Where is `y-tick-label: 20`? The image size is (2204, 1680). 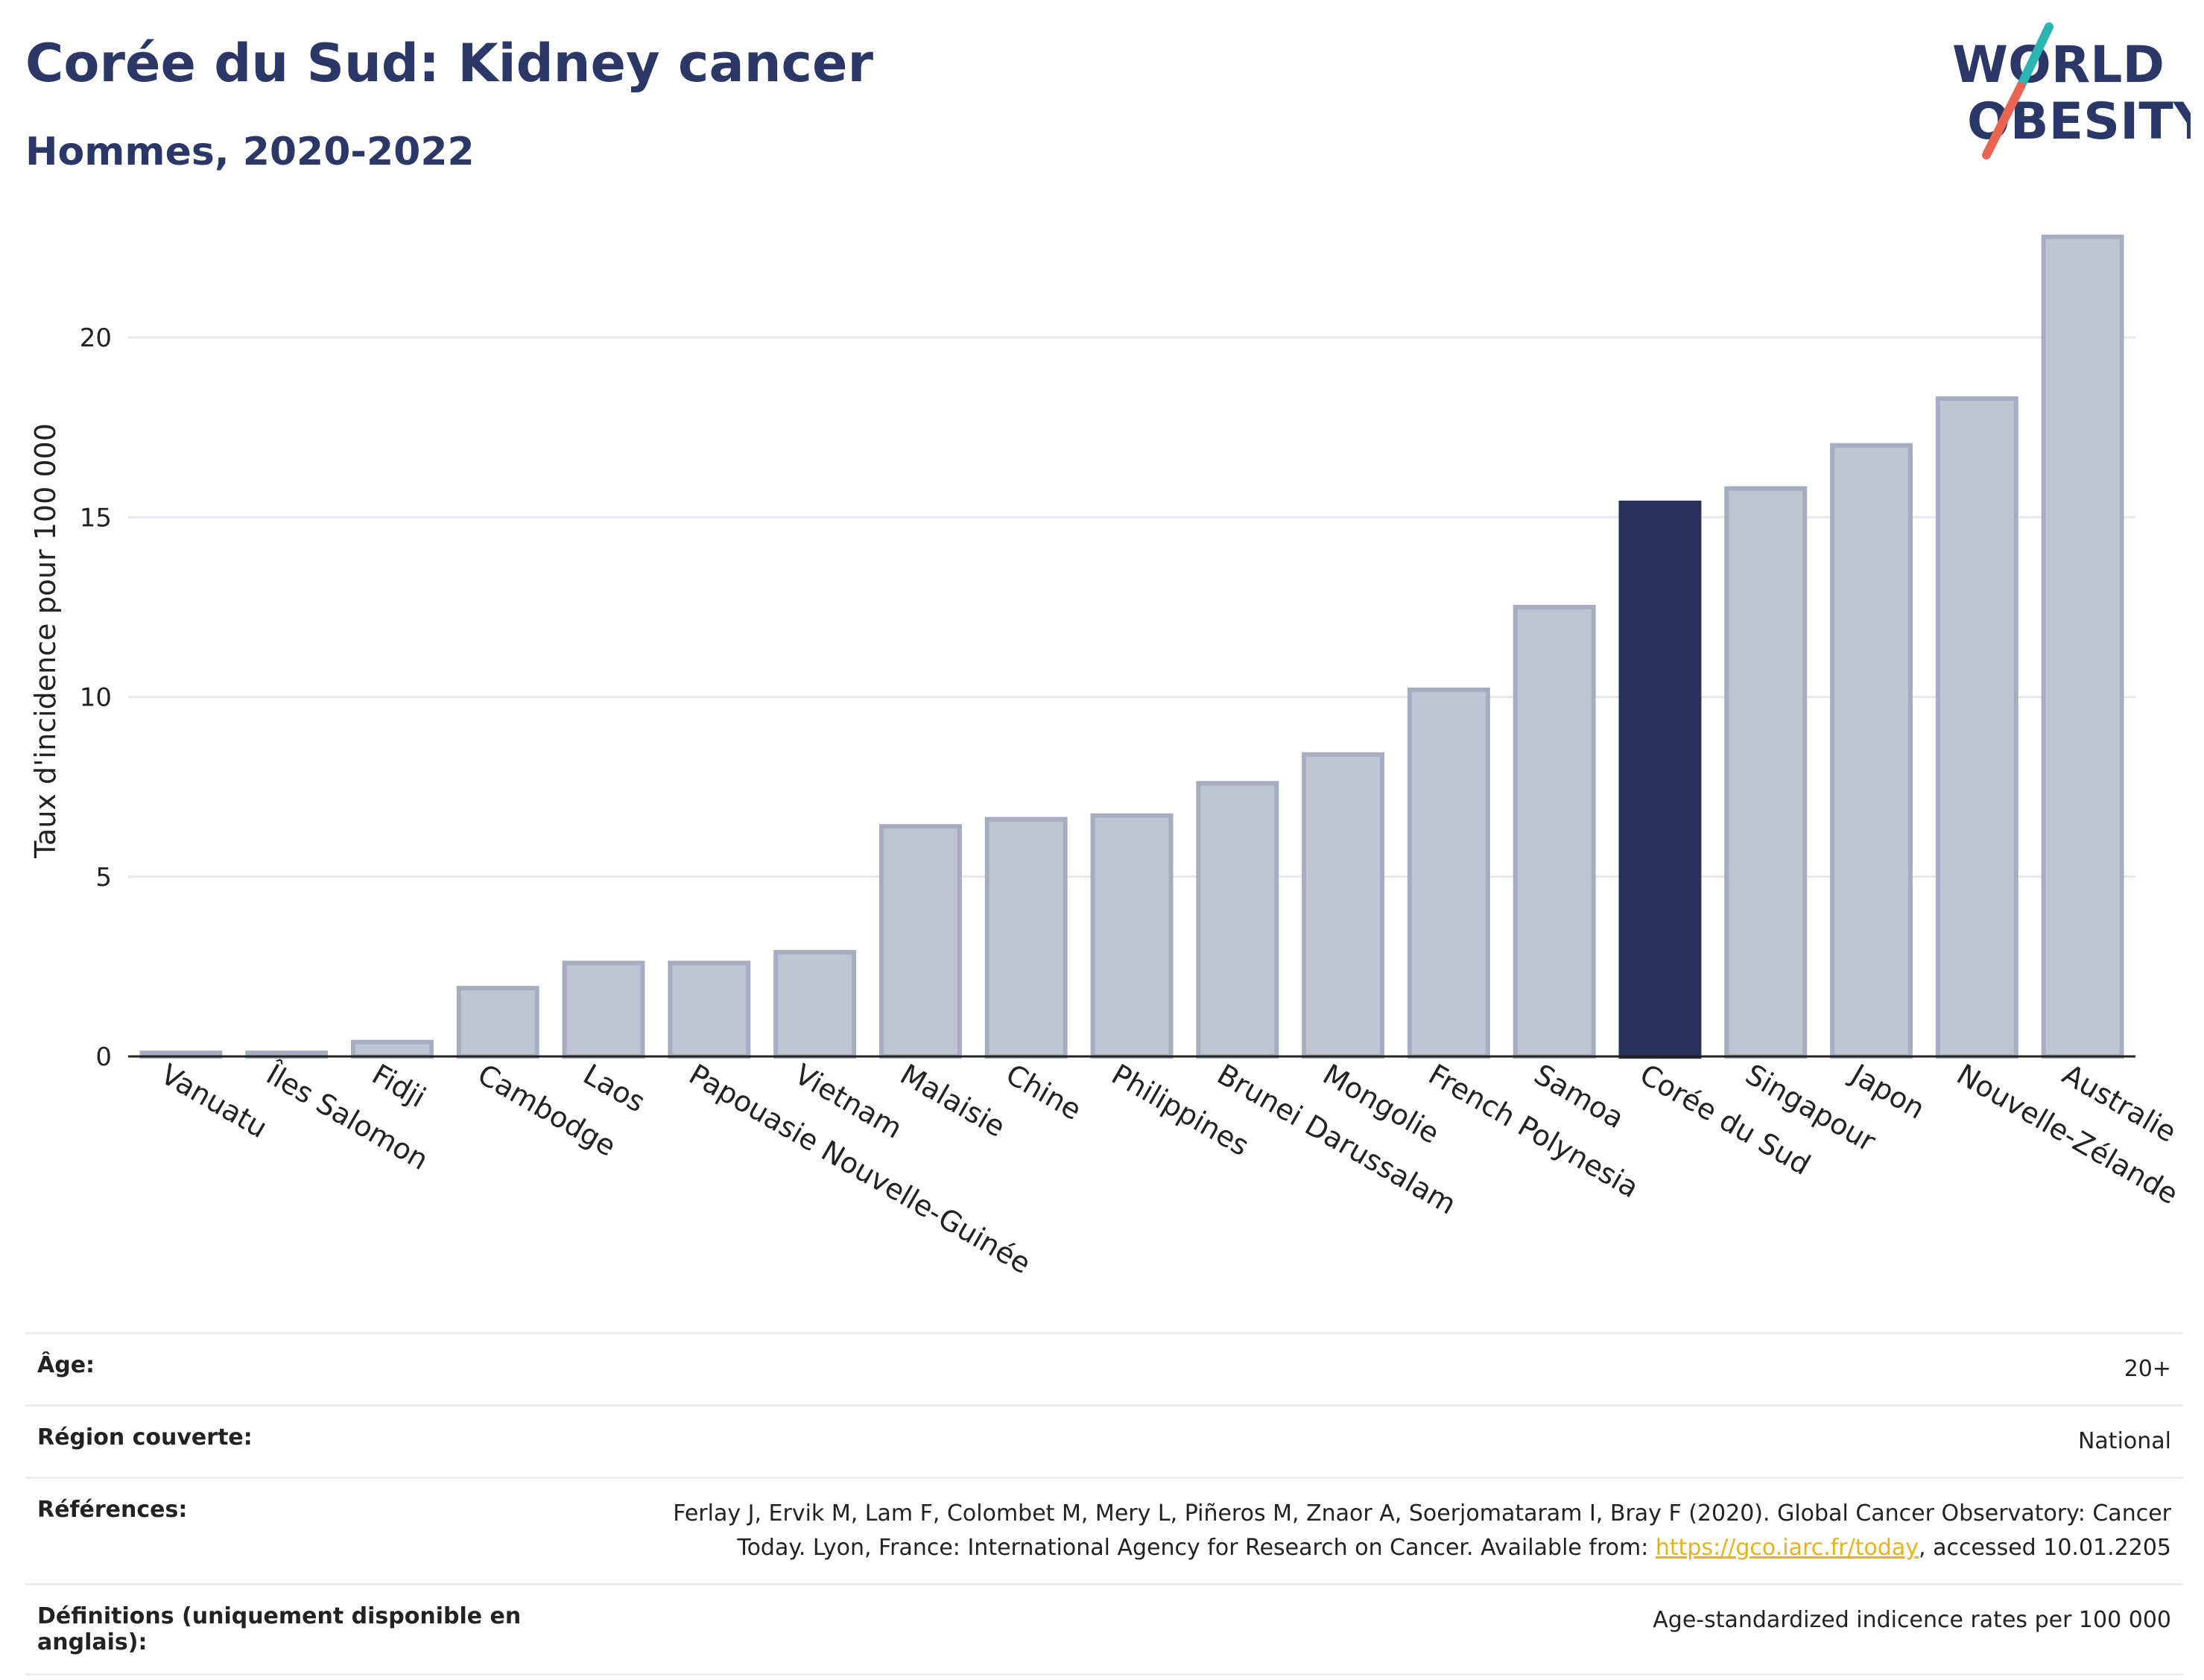 y-tick-label: 20 is located at coordinates (96, 338).